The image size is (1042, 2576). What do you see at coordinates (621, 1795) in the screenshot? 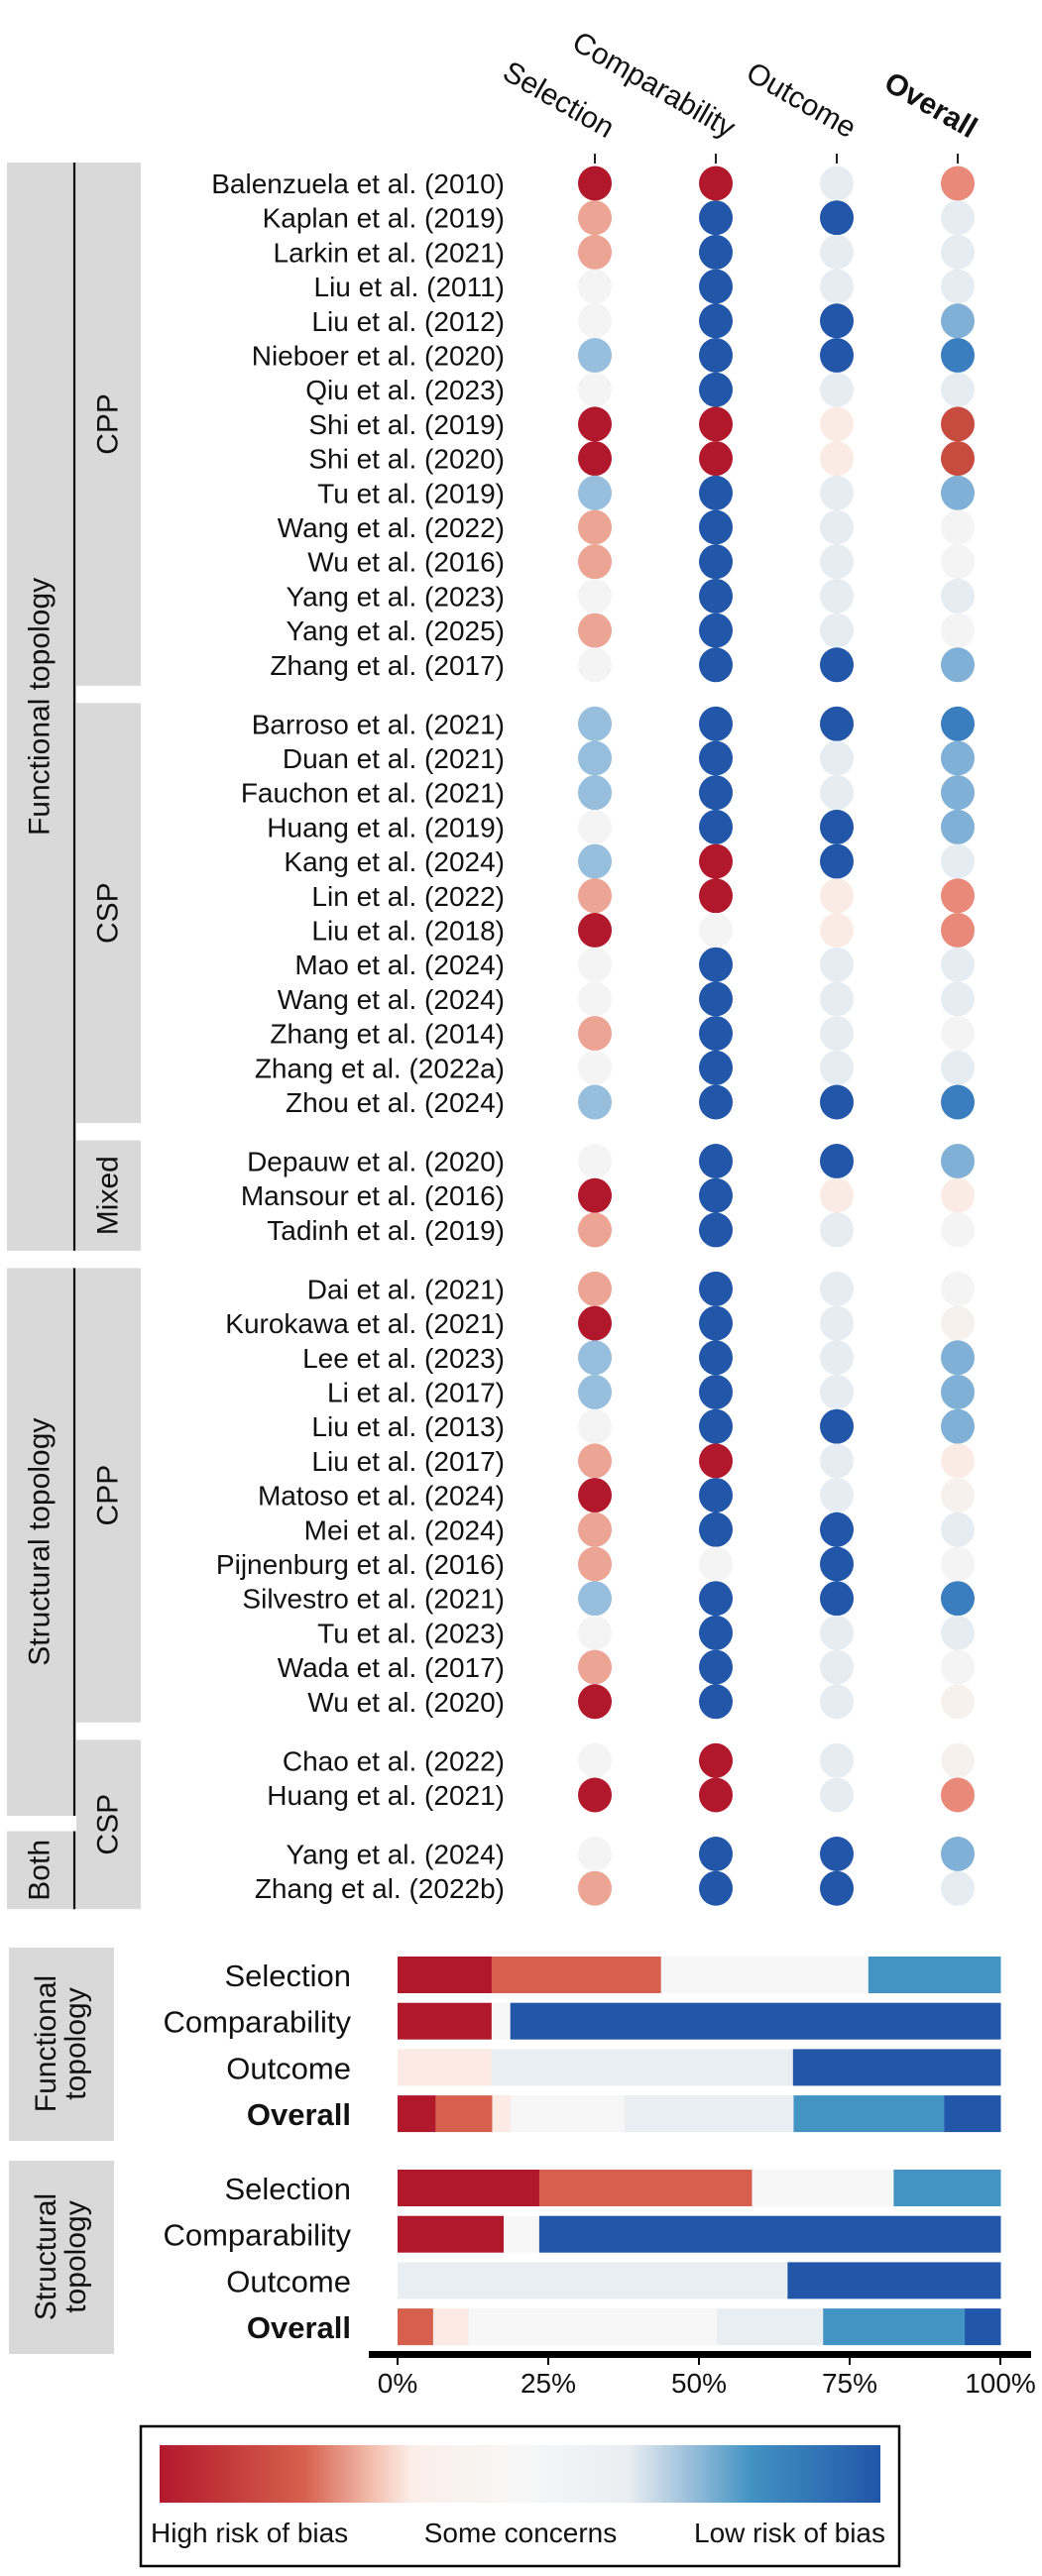
I see `study-row: Huang et al. (2021)` at bounding box center [621, 1795].